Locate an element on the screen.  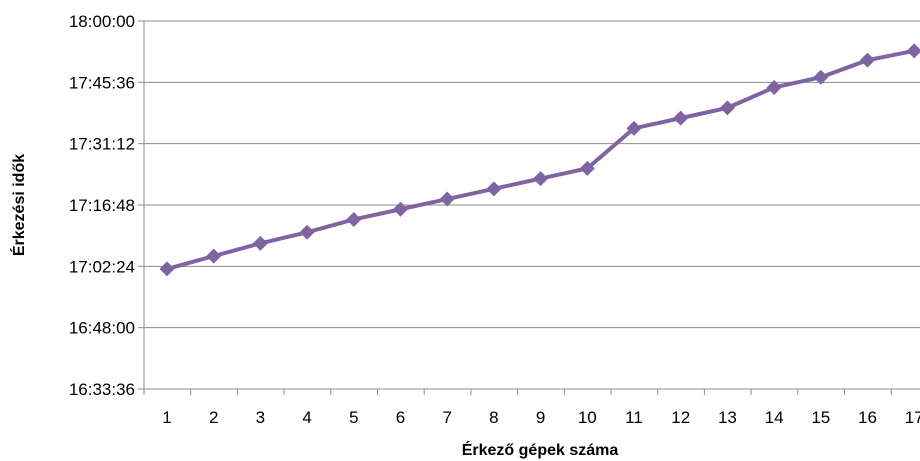
x-tick-label: 15 is located at coordinates (820, 417).